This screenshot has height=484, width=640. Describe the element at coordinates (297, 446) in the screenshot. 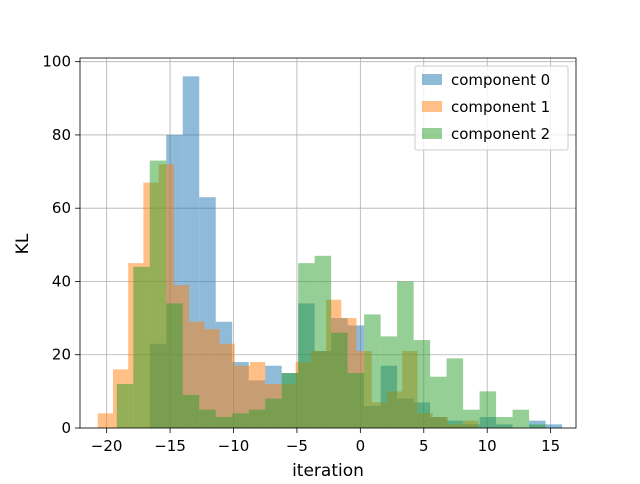

I see `x-tick-label: −5` at that location.